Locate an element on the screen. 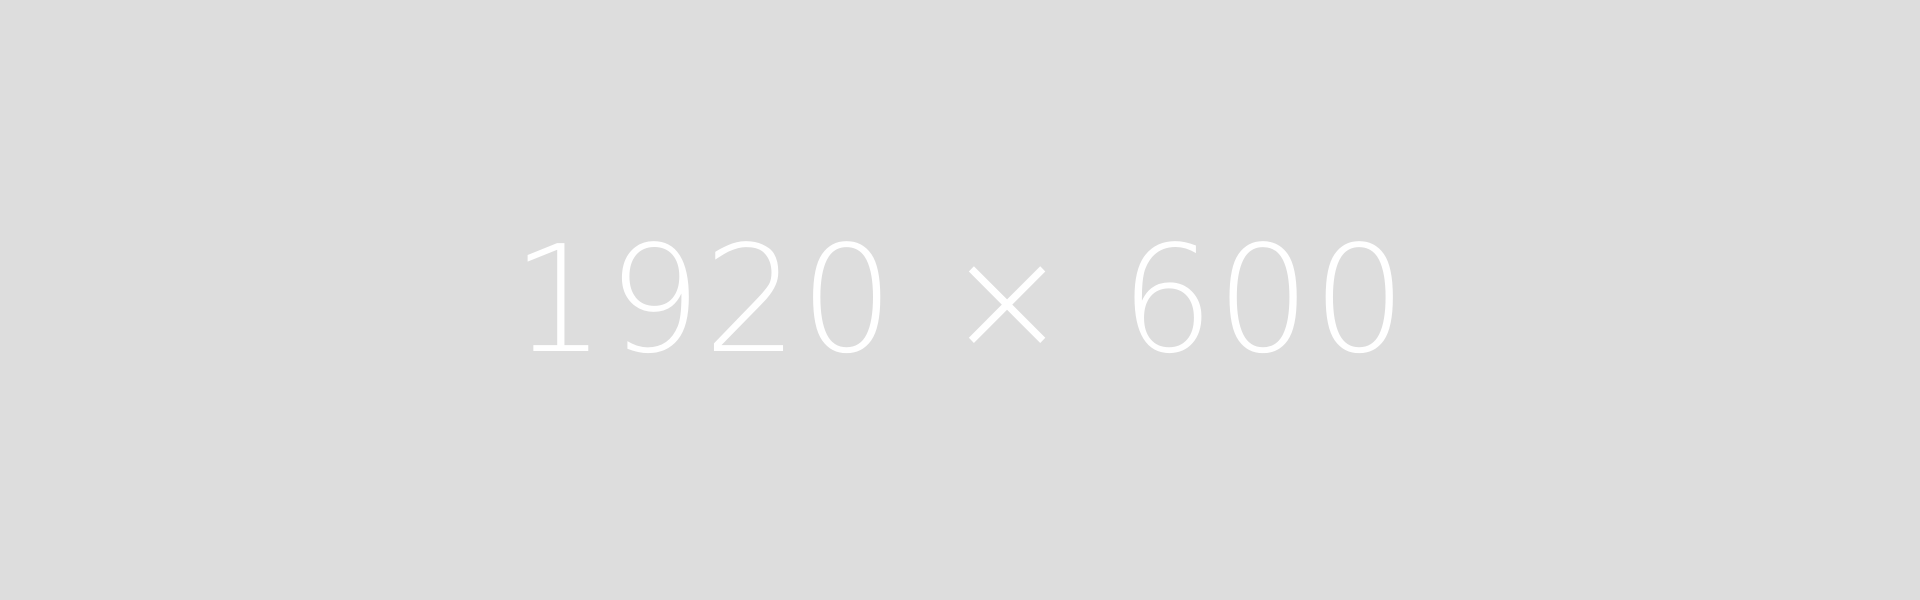  placeholder-image: 1920 × 600 is located at coordinates (960, 300).